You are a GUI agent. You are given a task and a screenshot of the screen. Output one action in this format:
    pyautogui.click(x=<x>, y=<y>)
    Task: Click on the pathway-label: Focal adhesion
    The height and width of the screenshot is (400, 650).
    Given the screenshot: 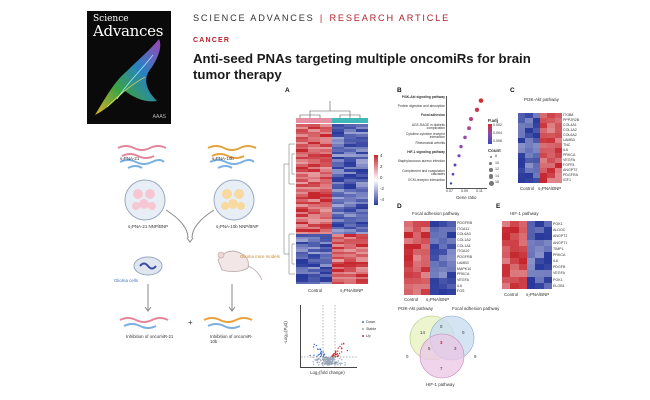 What is the action you would take?
    pyautogui.click(x=433, y=115)
    